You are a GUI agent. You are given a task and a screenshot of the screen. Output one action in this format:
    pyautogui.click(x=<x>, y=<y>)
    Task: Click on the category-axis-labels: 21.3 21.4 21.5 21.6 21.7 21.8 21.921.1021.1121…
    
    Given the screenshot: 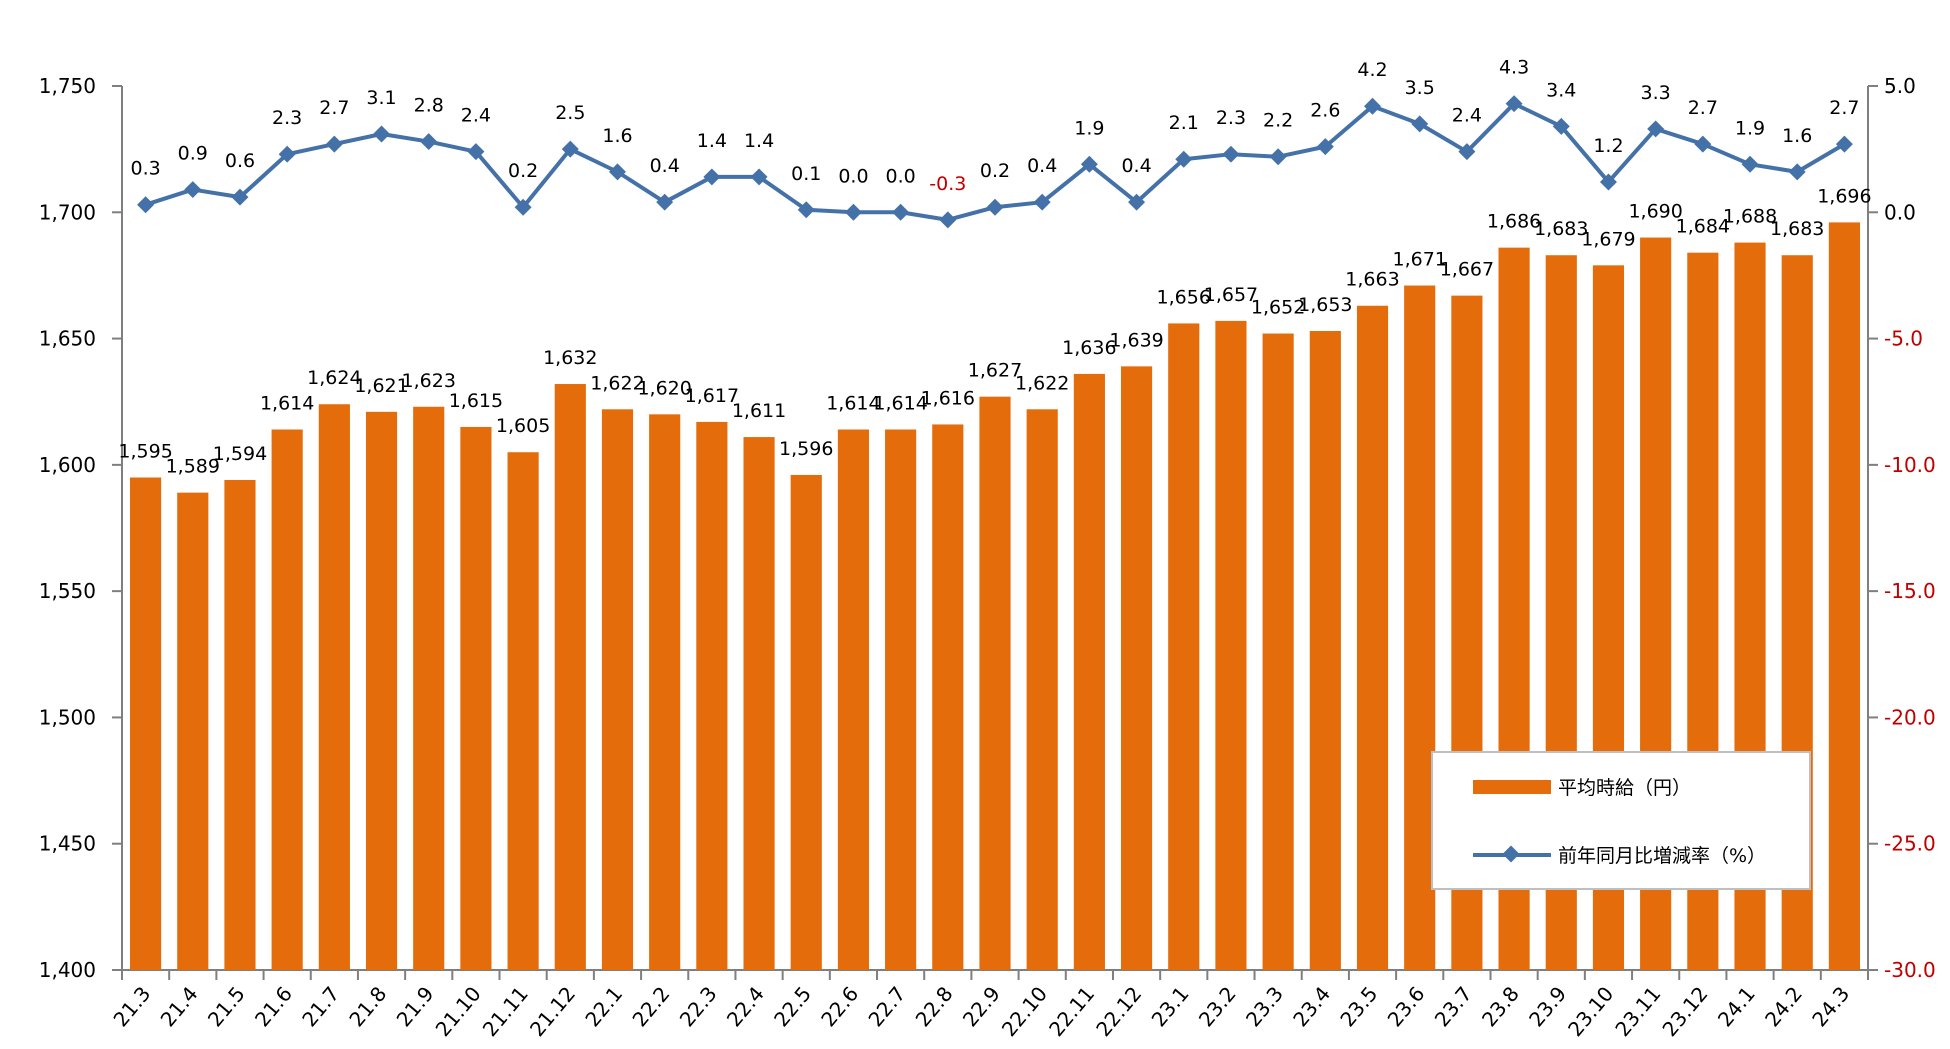 What is the action you would take?
    pyautogui.click(x=981, y=1011)
    